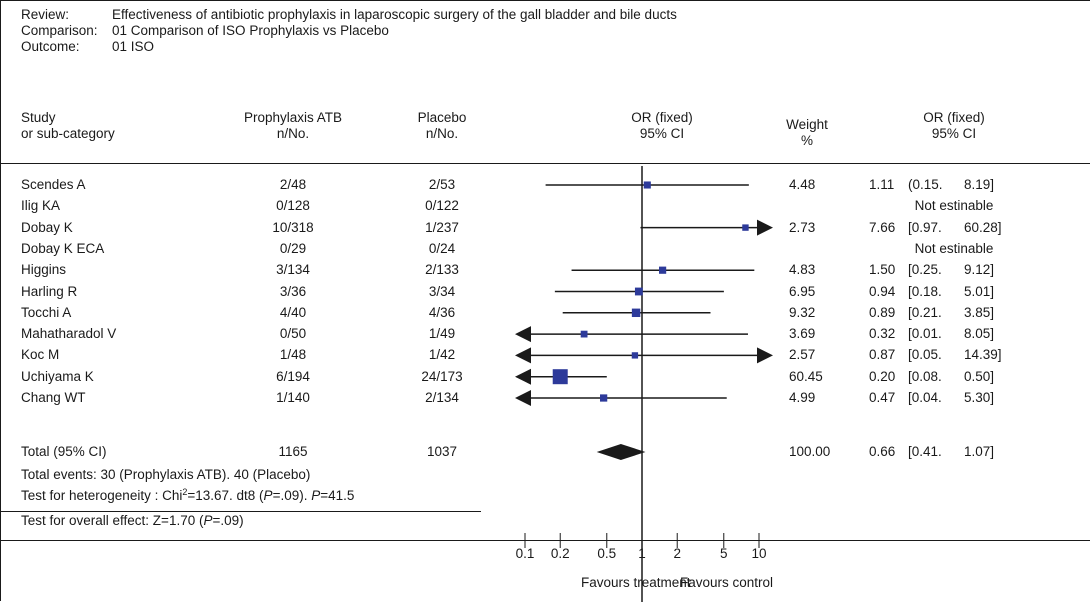  I want to click on study-weight: 2.73, so click(802, 227).